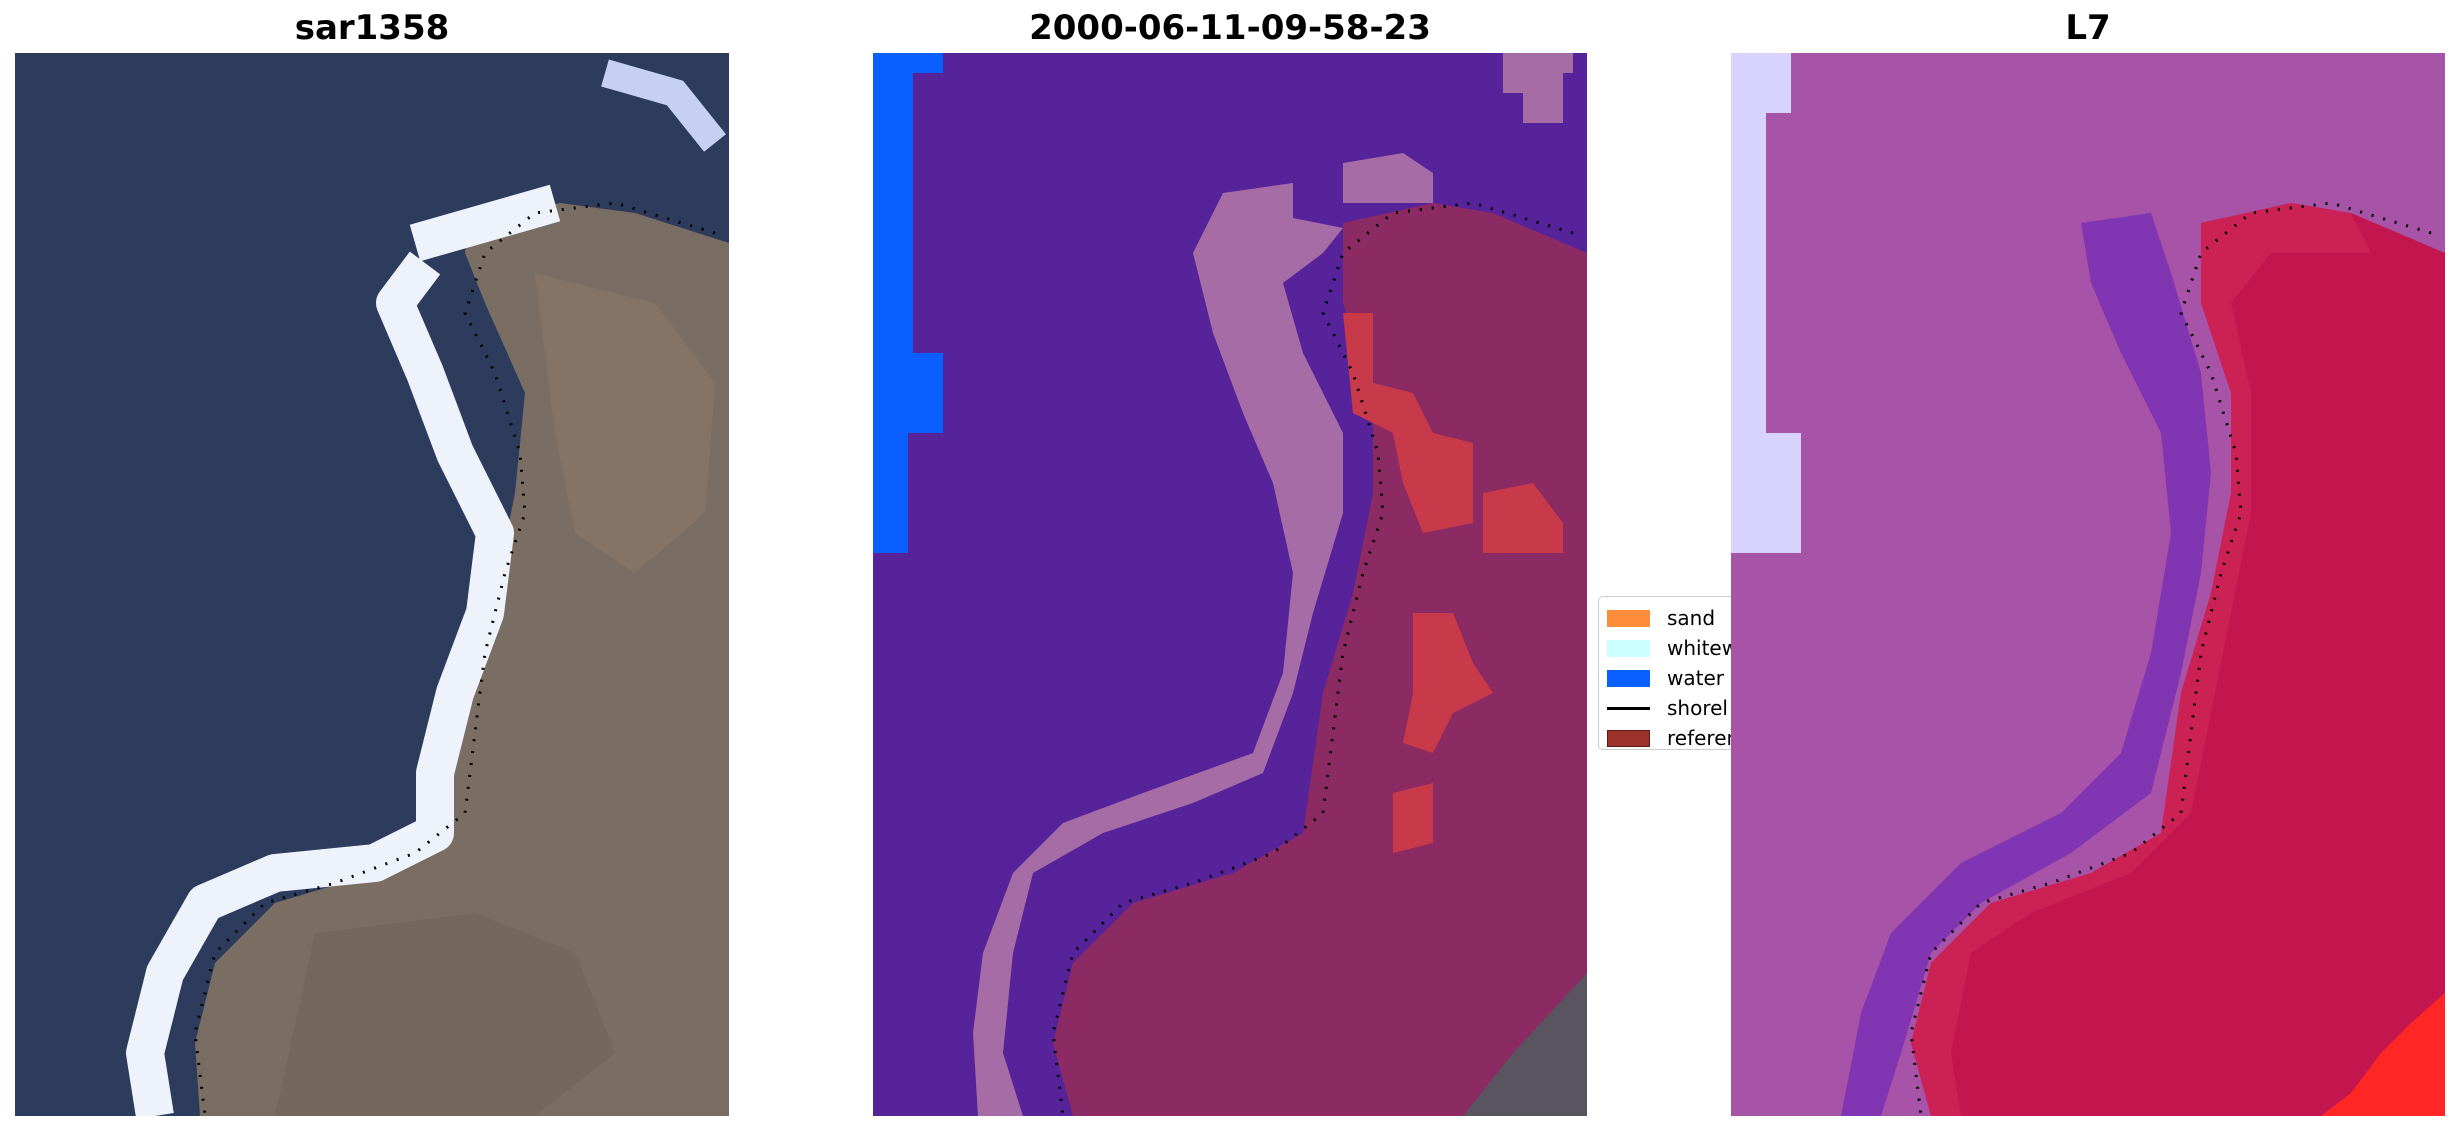  Describe the element at coordinates (1388, 178) in the screenshot. I see `whitewater-top-blob` at that location.